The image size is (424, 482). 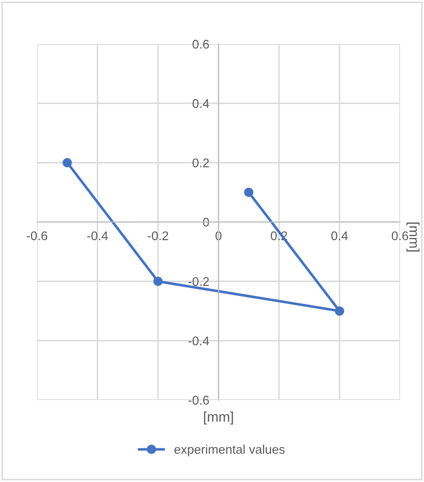 What do you see at coordinates (413, 237) in the screenshot?
I see `y-axis-title: [mm]` at bounding box center [413, 237].